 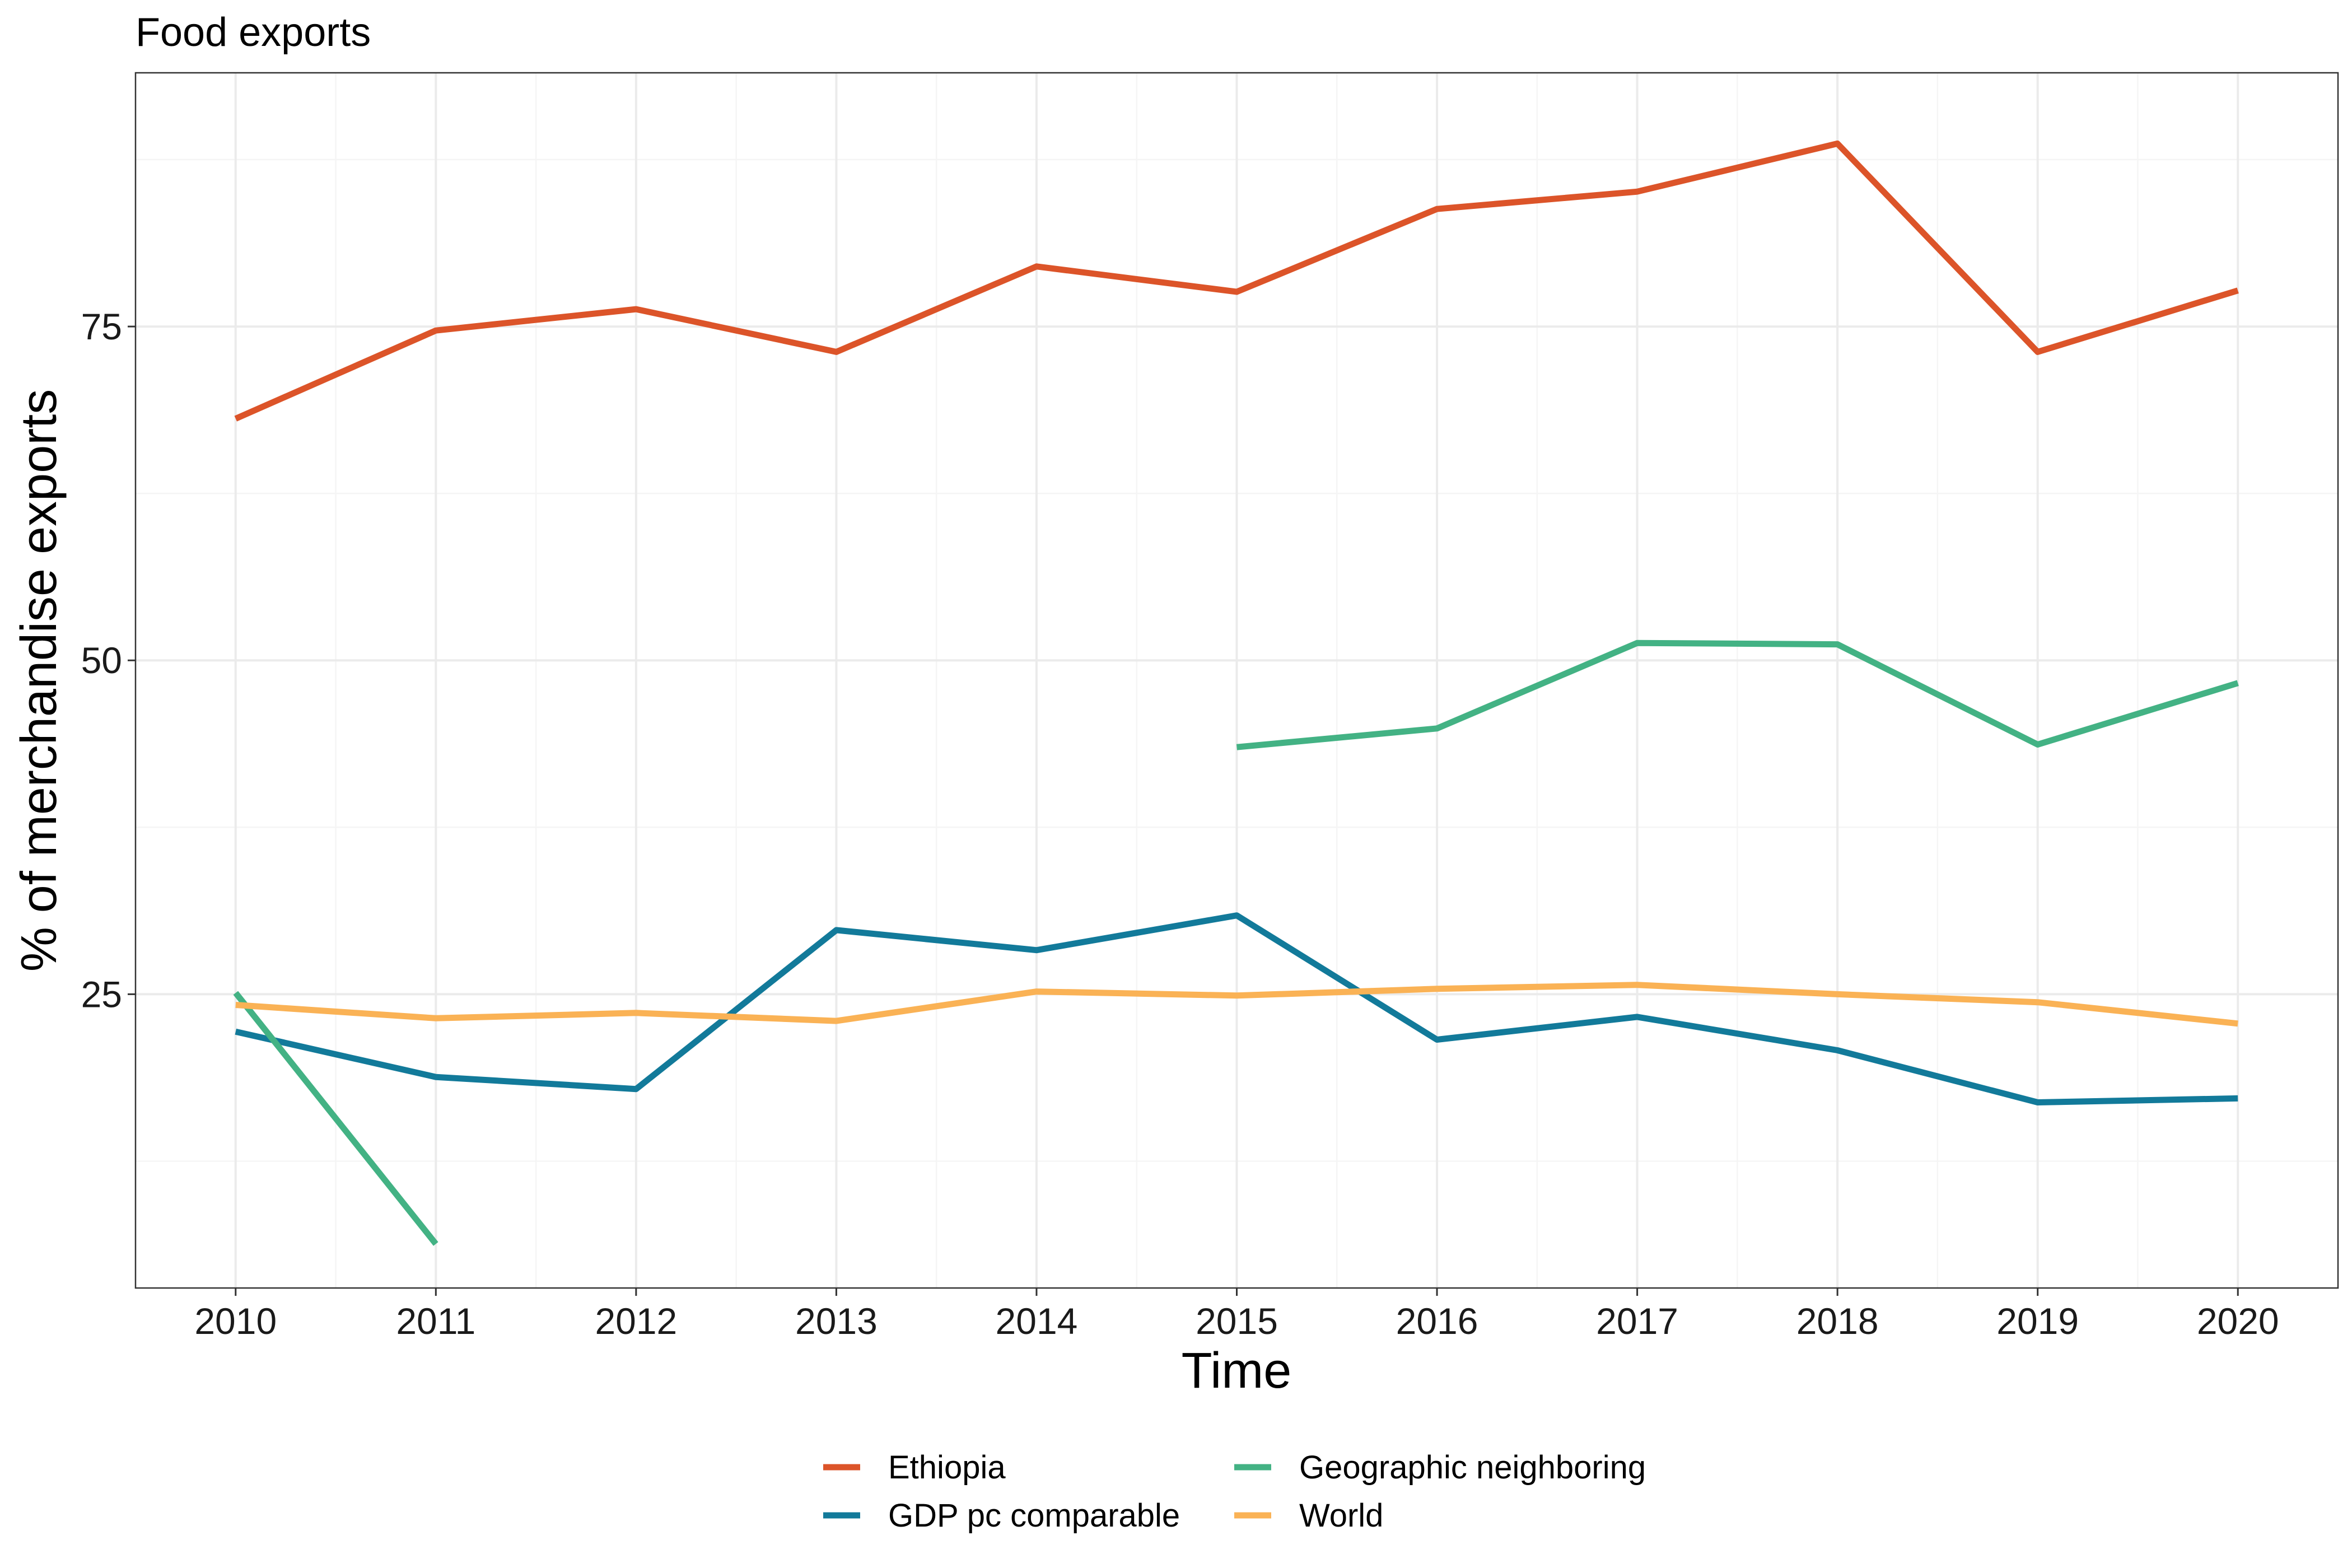 I want to click on legend-label-geographic-neighboring: Geographic neighboring, so click(x=1473, y=1467).